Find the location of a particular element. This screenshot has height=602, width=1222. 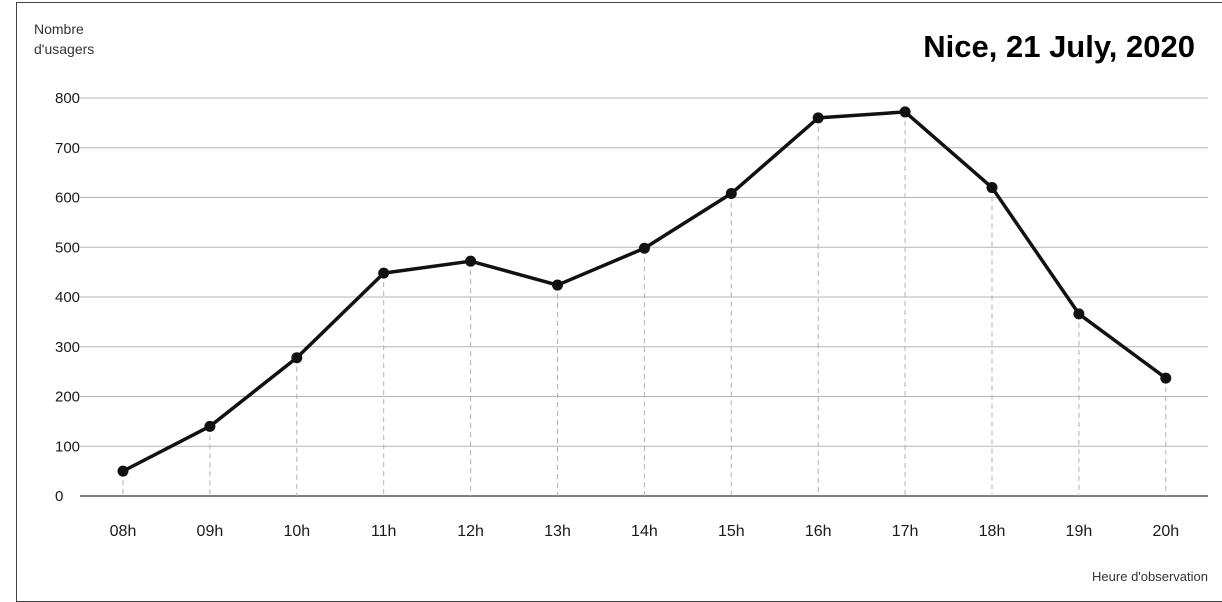

y-axis-ticks: 0 100 200 300 400 500 600 700 800 is located at coordinates (67, 297).